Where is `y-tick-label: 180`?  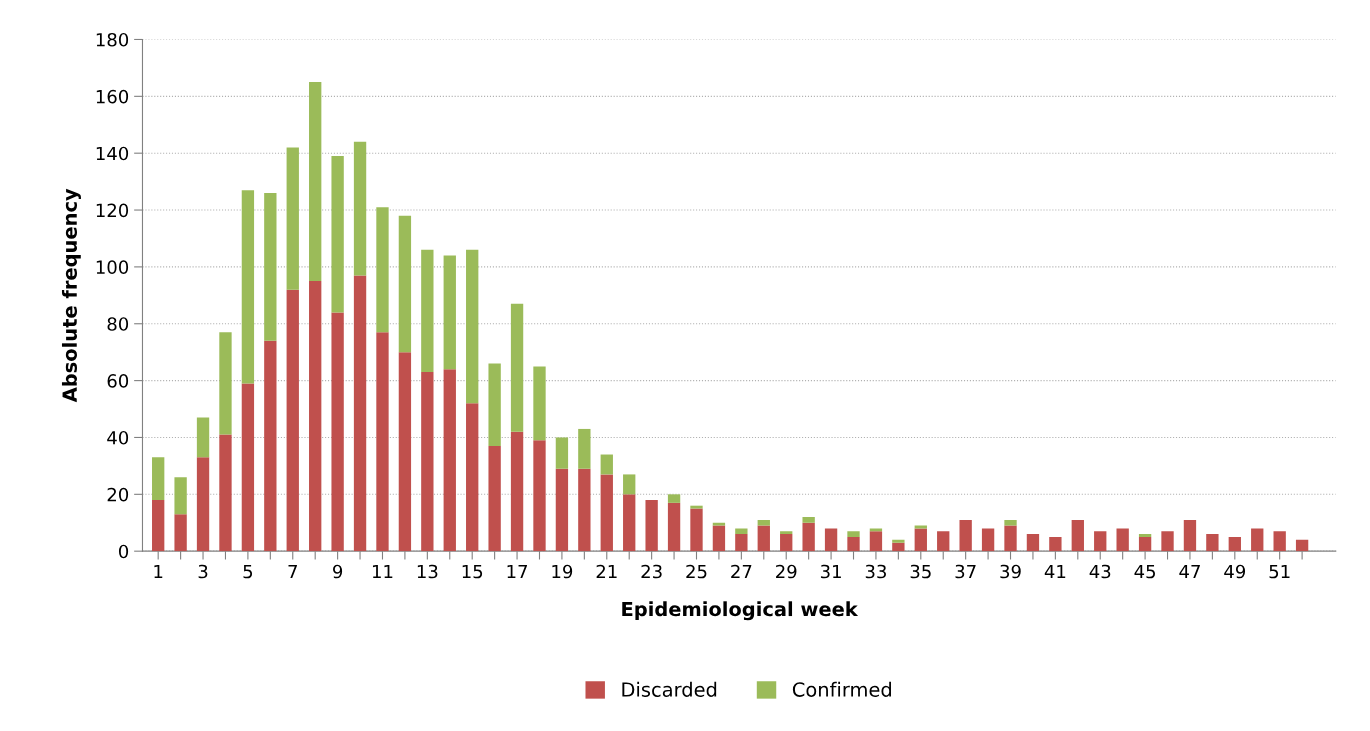
y-tick-label: 180 is located at coordinates (112, 39).